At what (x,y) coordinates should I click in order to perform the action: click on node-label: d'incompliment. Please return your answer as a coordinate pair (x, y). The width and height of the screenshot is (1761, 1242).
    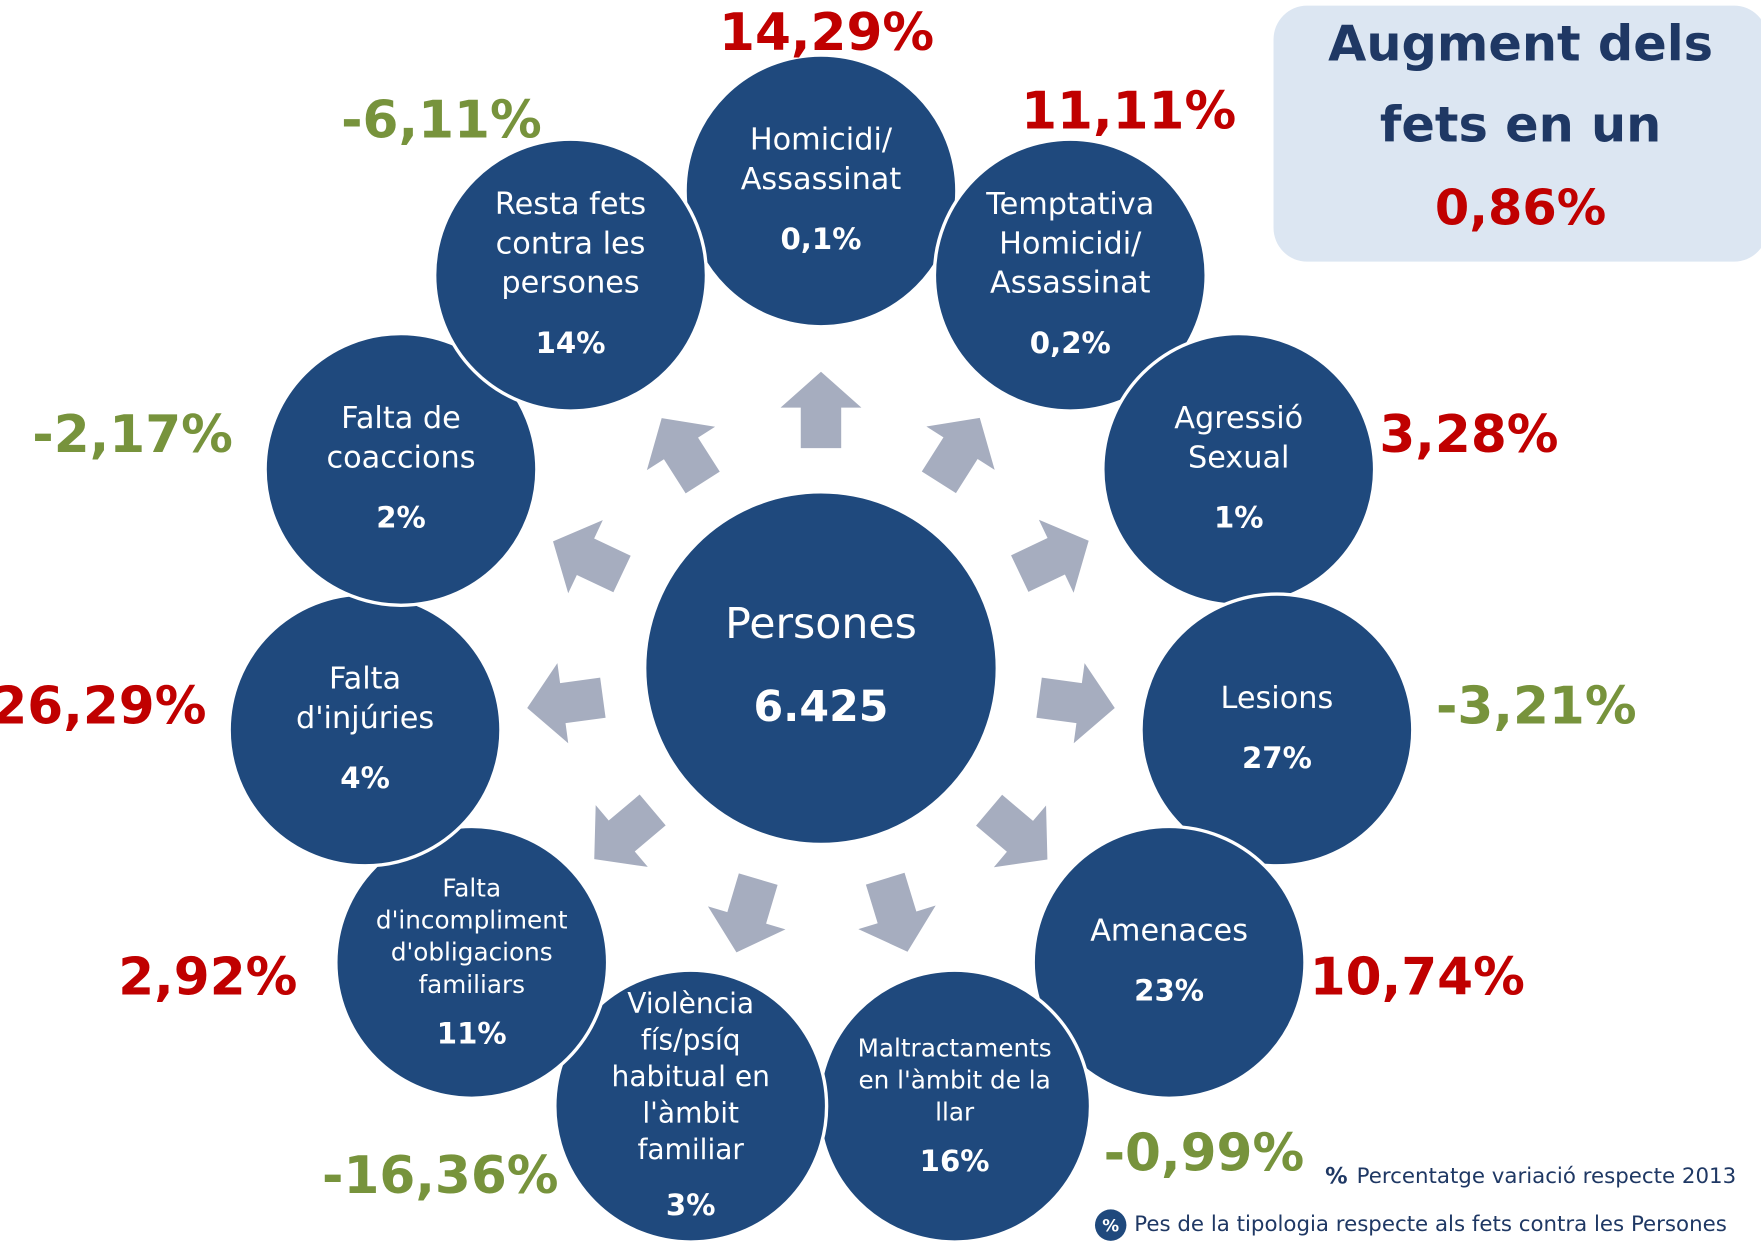
    Looking at the image, I should click on (472, 920).